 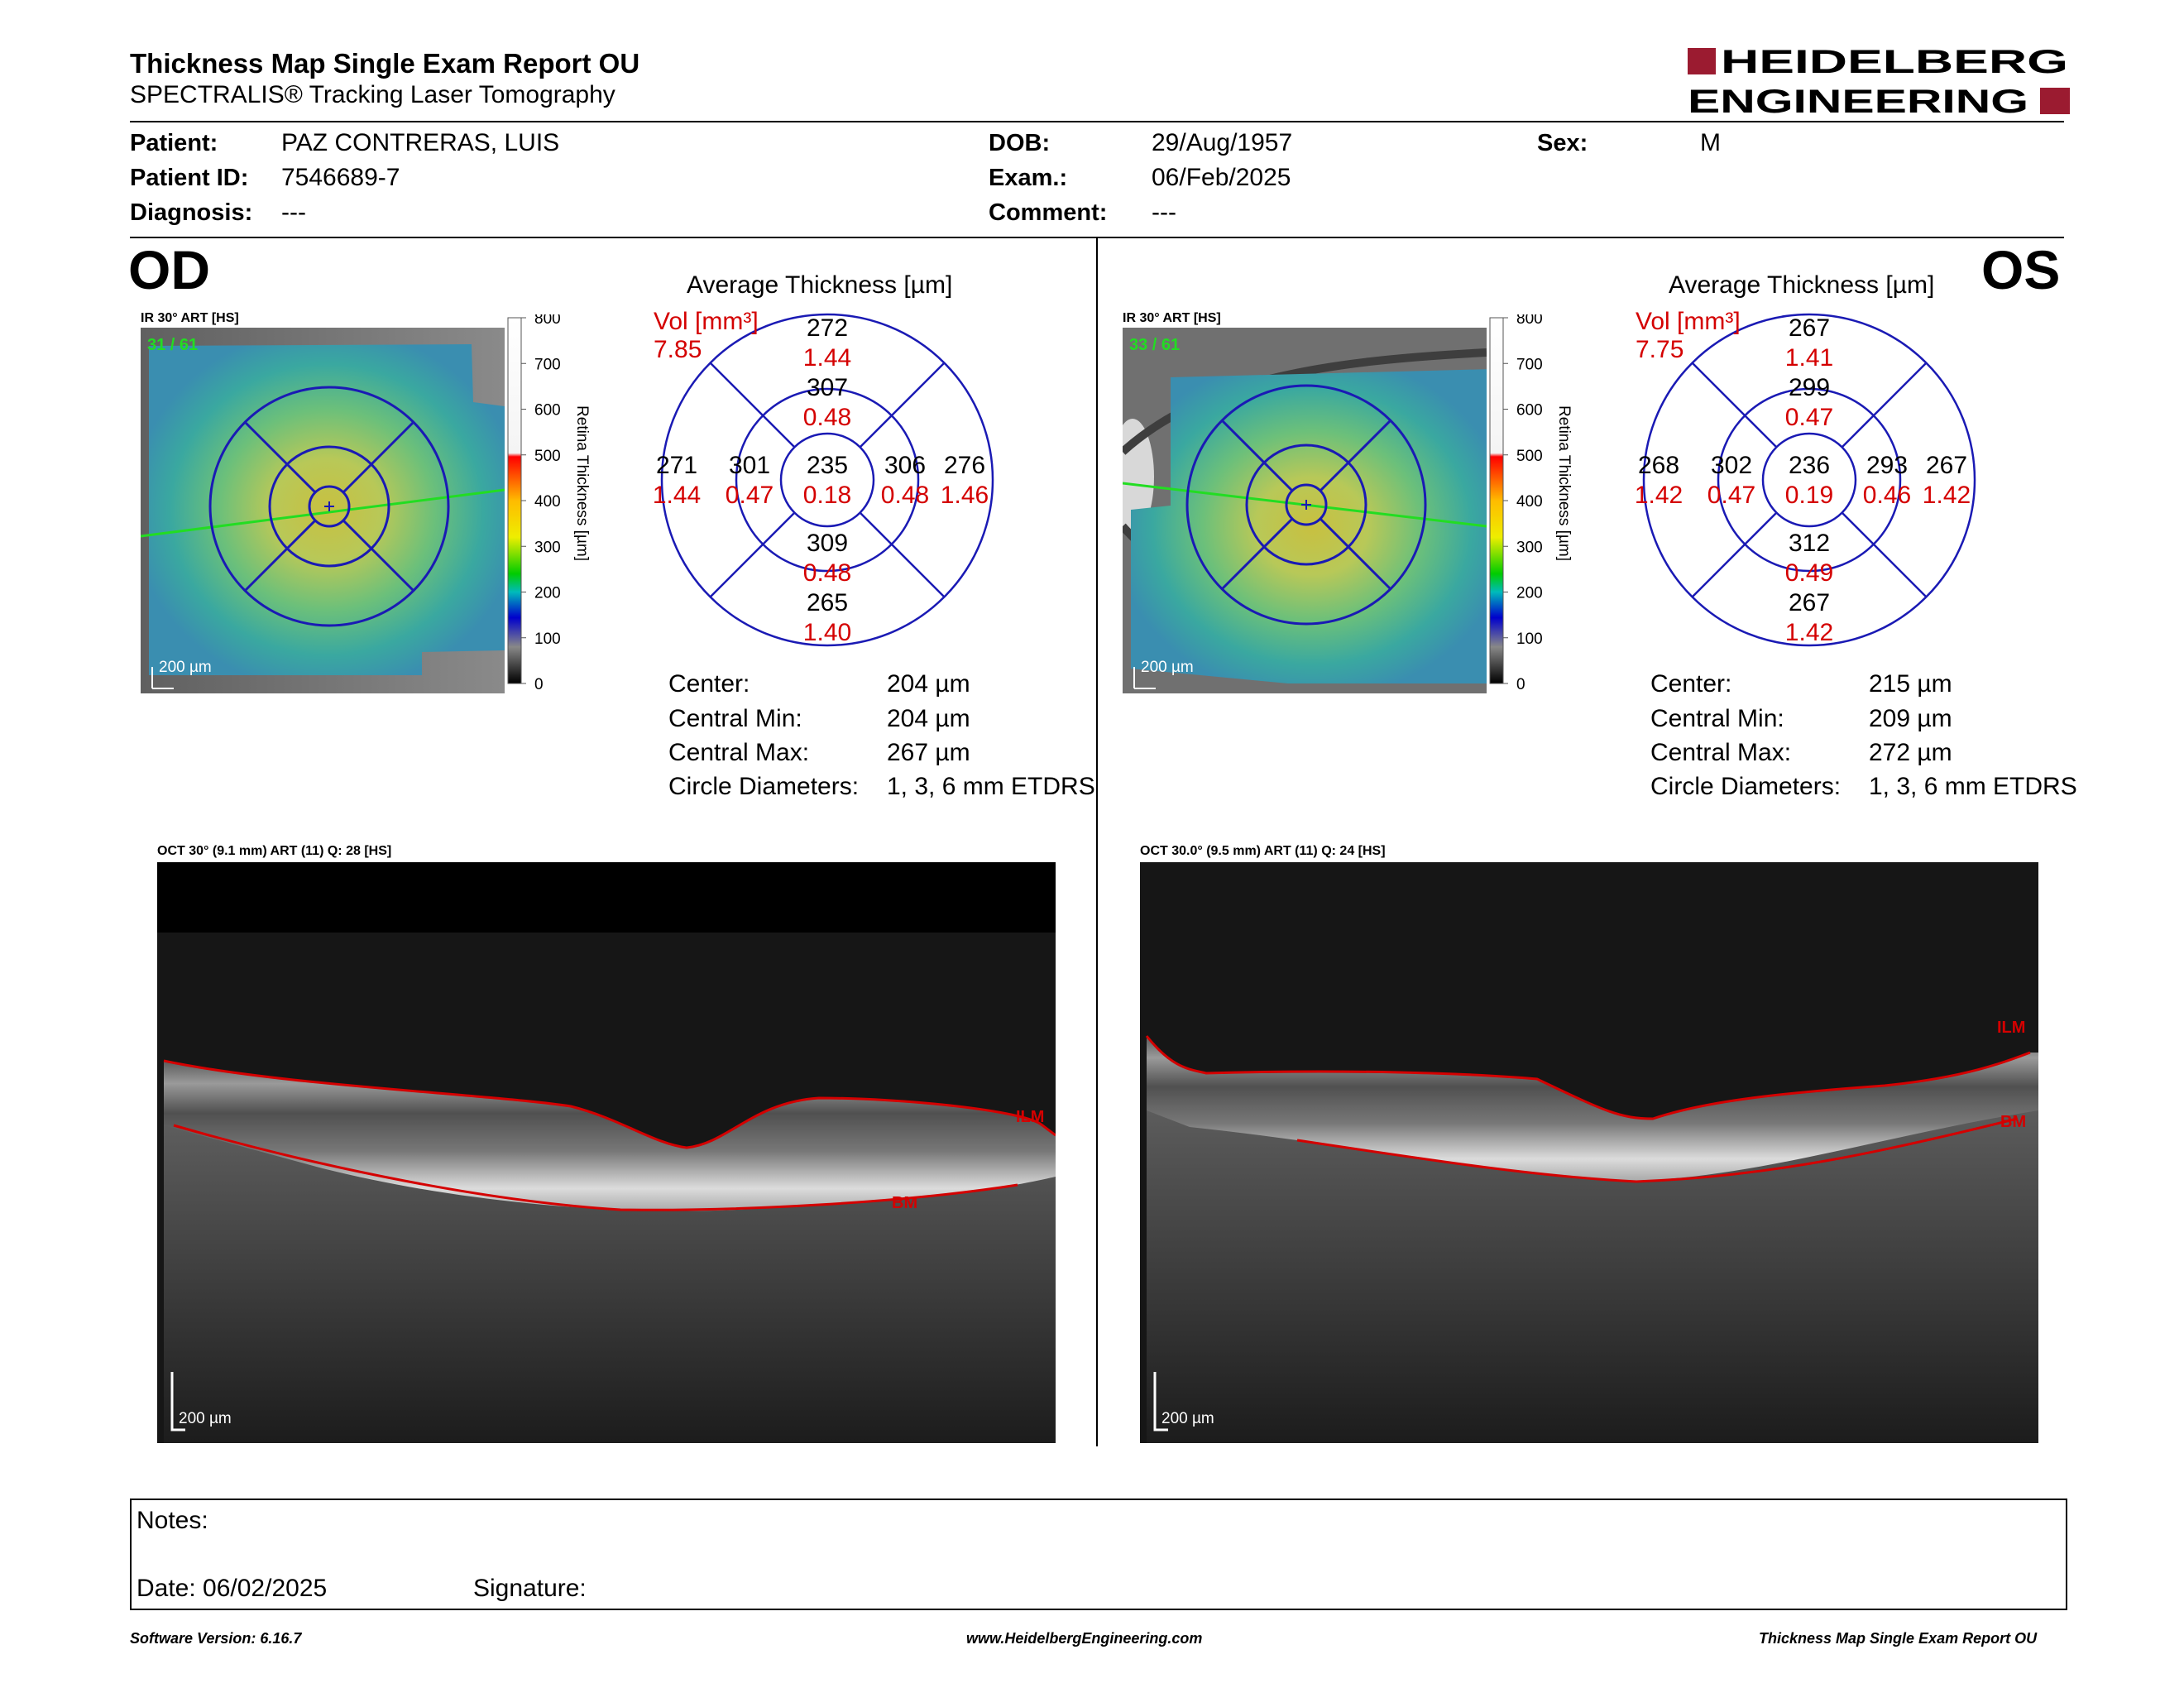 What do you see at coordinates (1222, 142) in the screenshot?
I see `dob-value: 29/Aug/1957` at bounding box center [1222, 142].